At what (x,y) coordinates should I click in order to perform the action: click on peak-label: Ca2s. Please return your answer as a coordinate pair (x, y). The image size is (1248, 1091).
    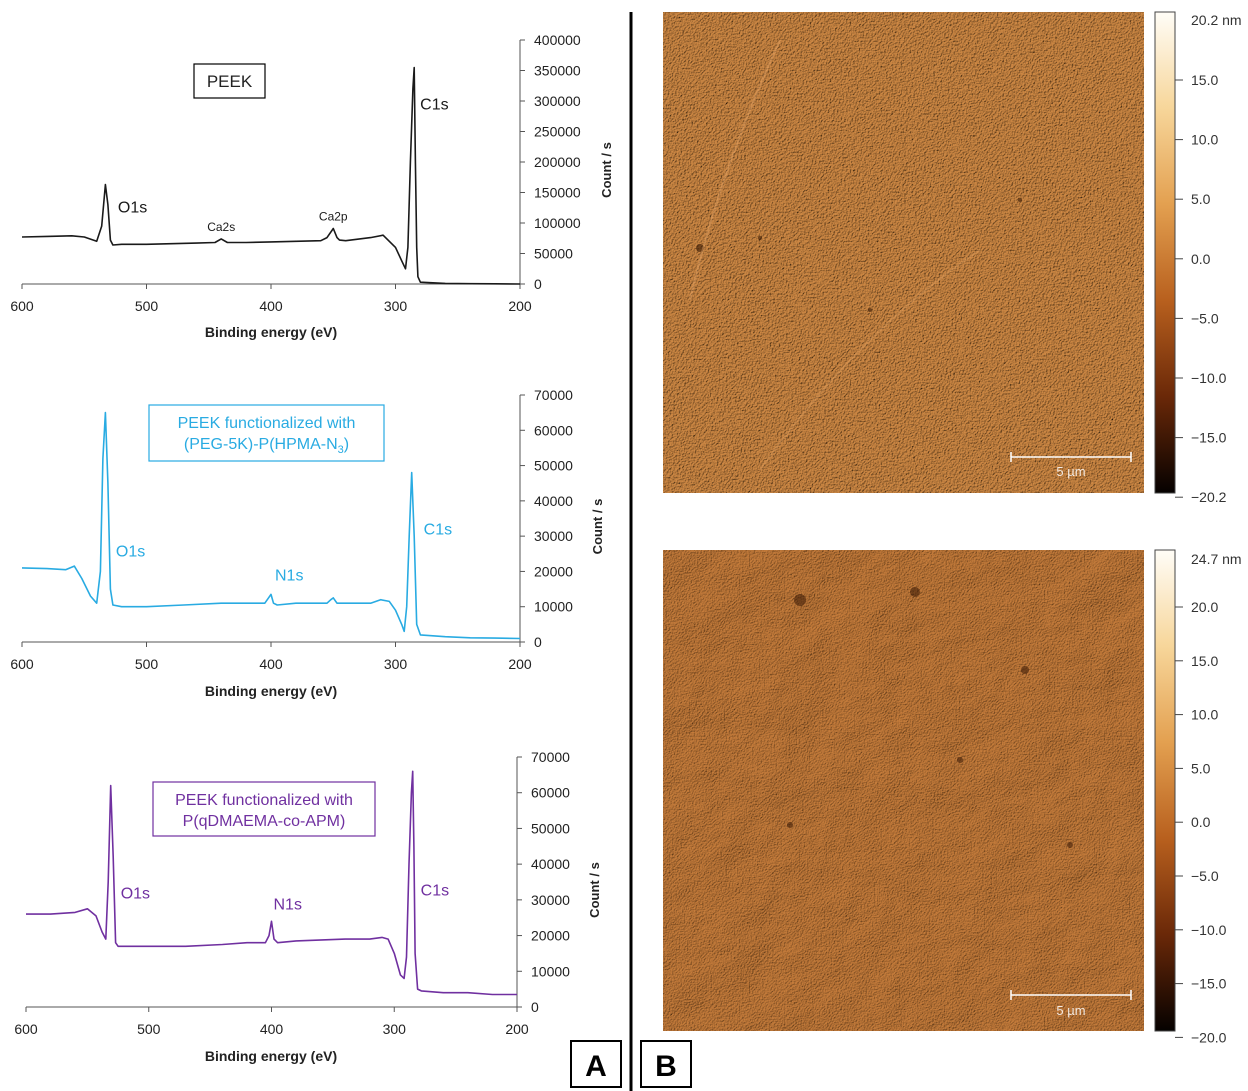
    Looking at the image, I should click on (221, 227).